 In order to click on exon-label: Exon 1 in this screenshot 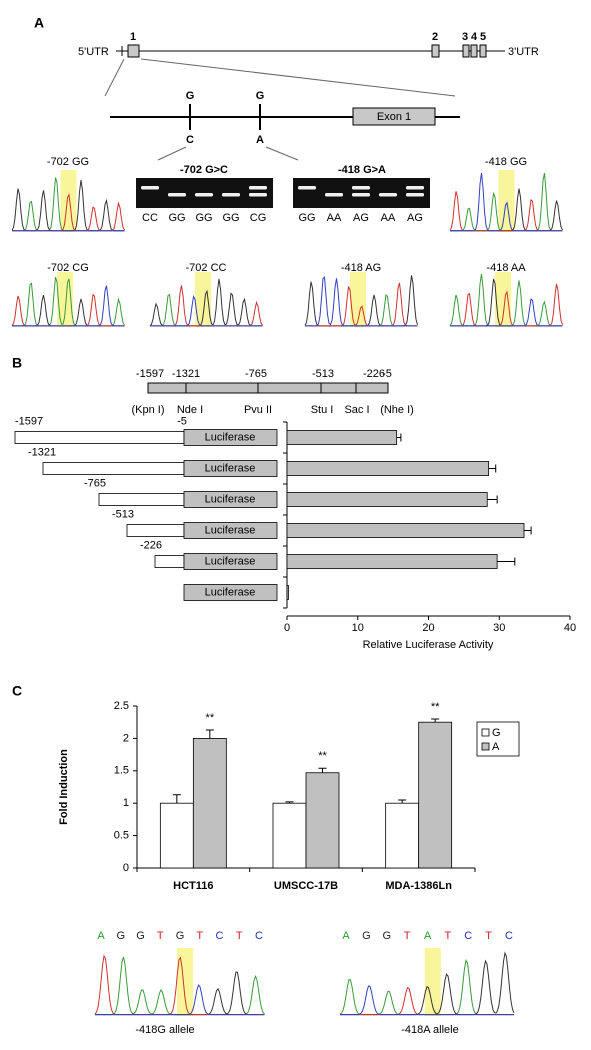, I will do `click(394, 117)`.